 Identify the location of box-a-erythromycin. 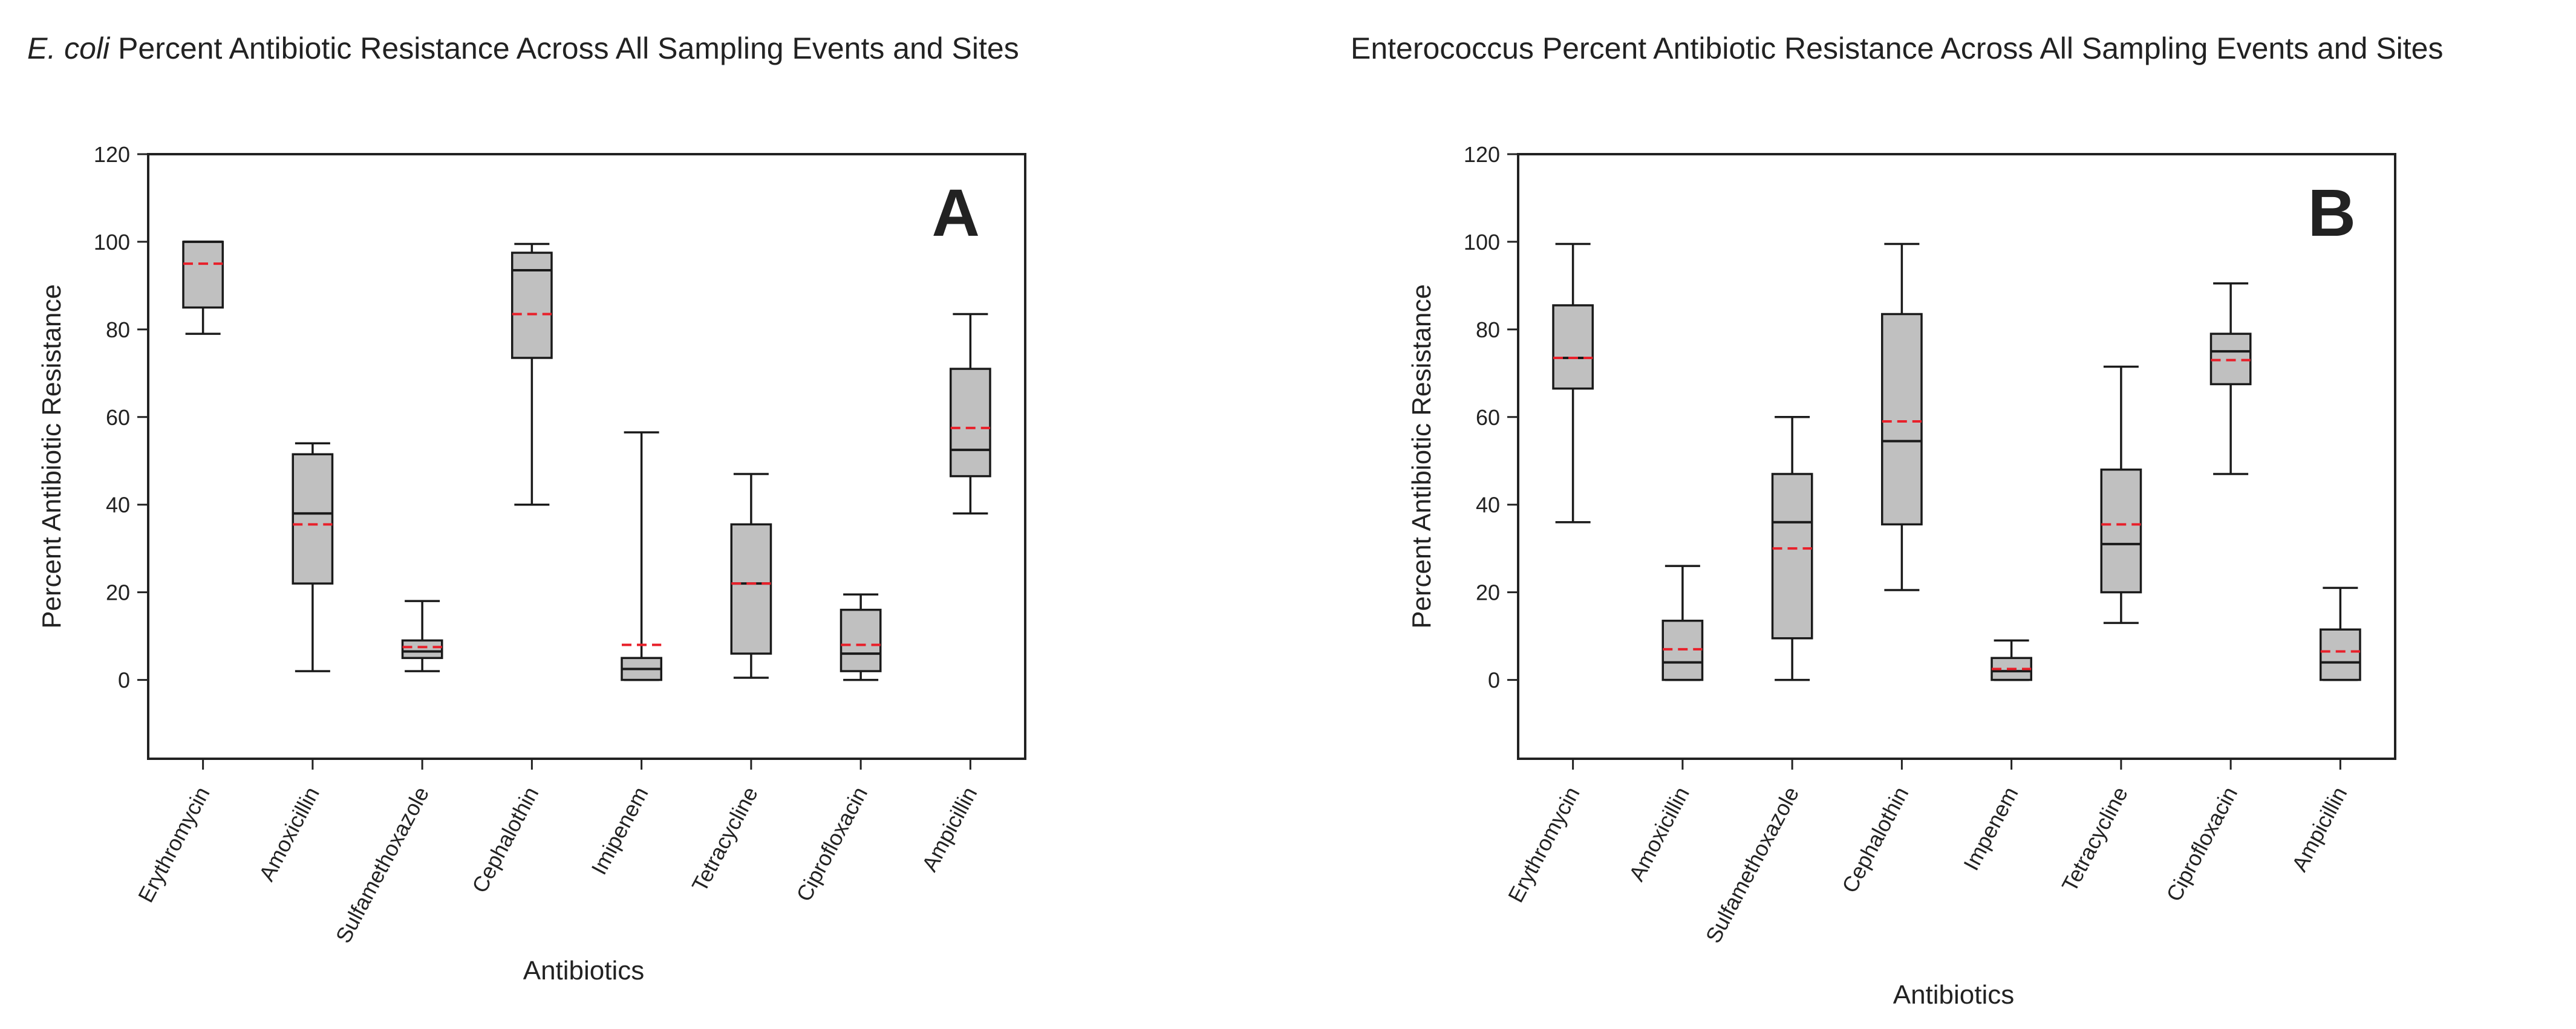
(203, 287).